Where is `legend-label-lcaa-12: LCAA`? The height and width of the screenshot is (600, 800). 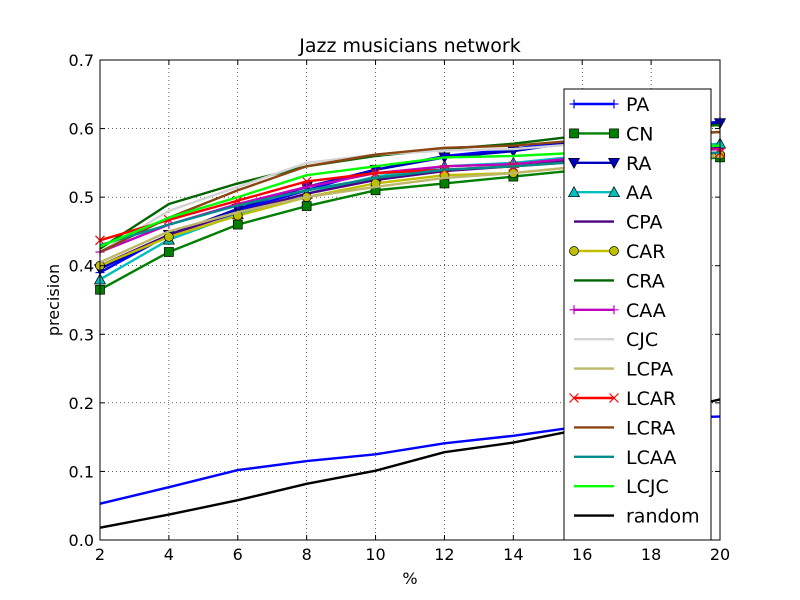 legend-label-lcaa-12: LCAA is located at coordinates (651, 458).